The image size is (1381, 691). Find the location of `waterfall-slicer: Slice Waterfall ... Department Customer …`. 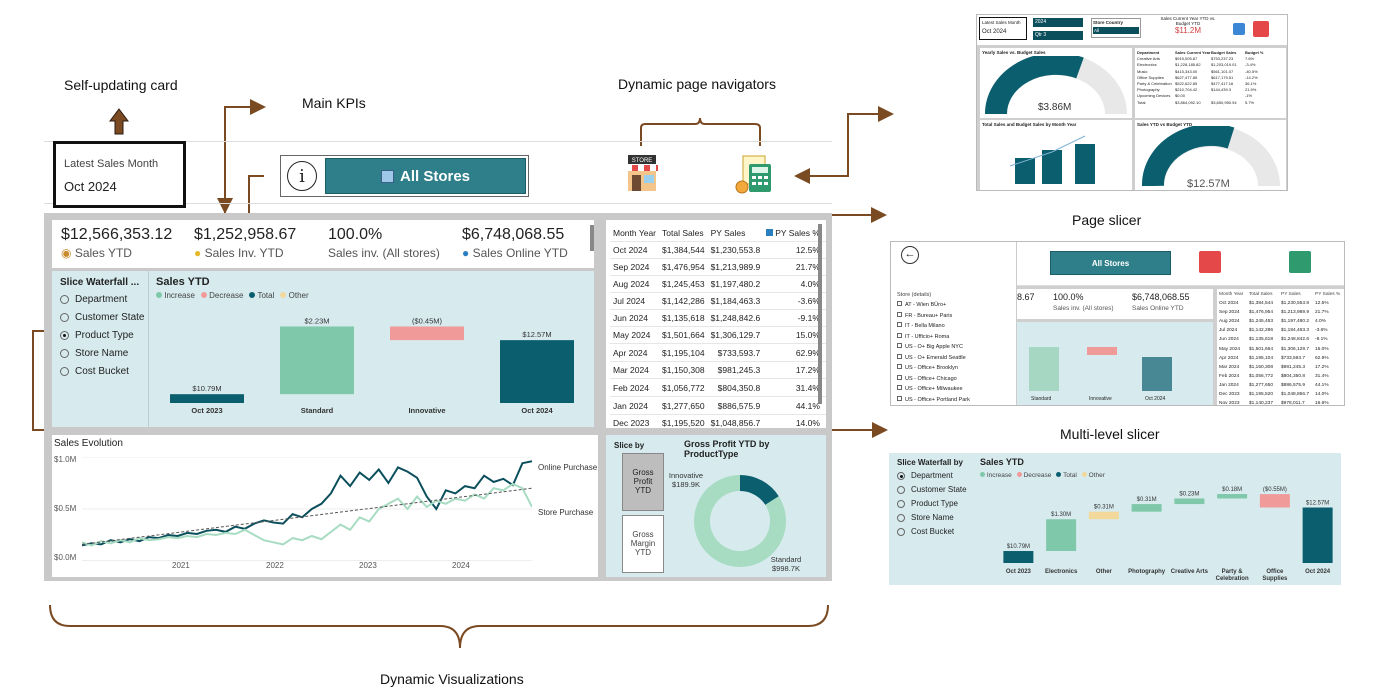

waterfall-slicer: Slice Waterfall ... Department Customer … is located at coordinates (102, 330).